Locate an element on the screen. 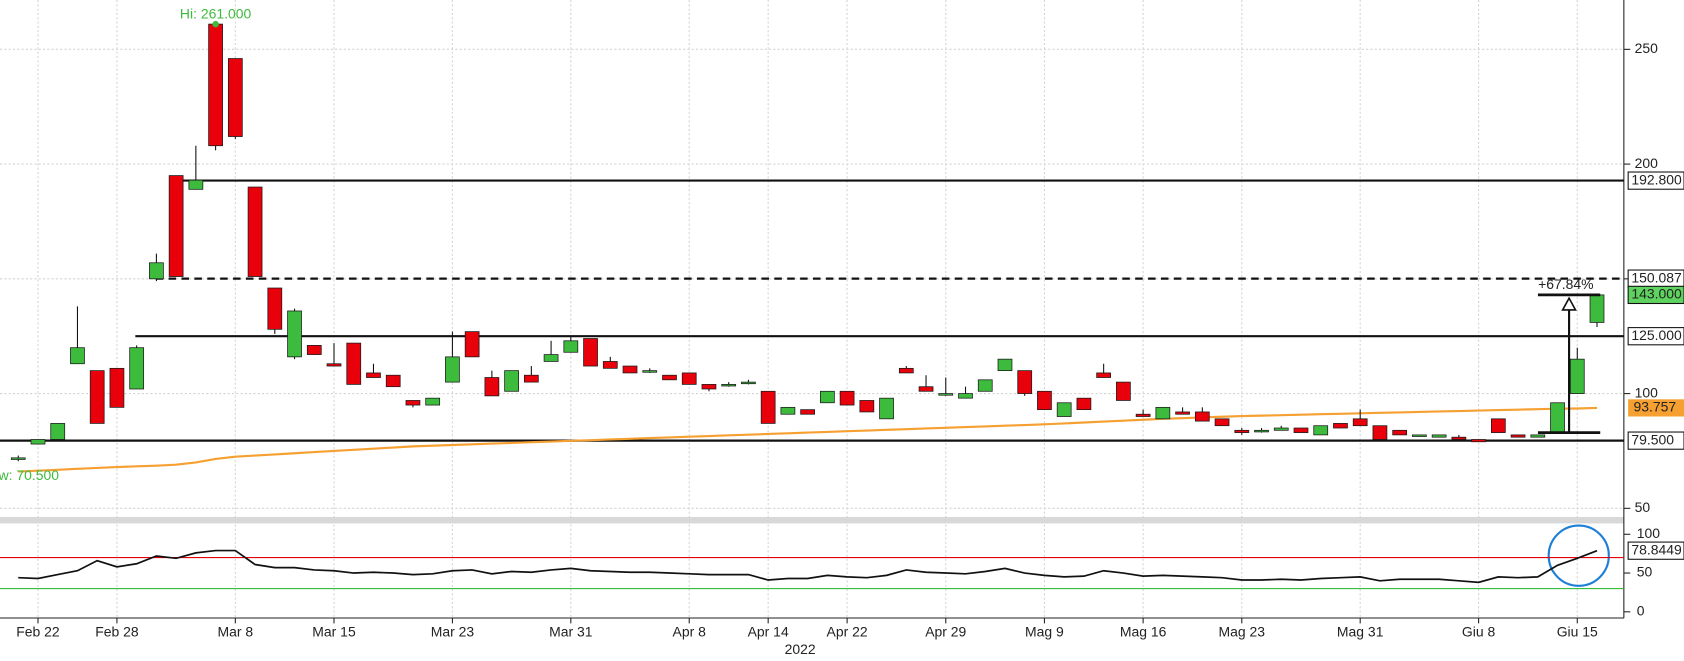 The width and height of the screenshot is (1684, 661). level-label: 150.087 is located at coordinates (1656, 277).